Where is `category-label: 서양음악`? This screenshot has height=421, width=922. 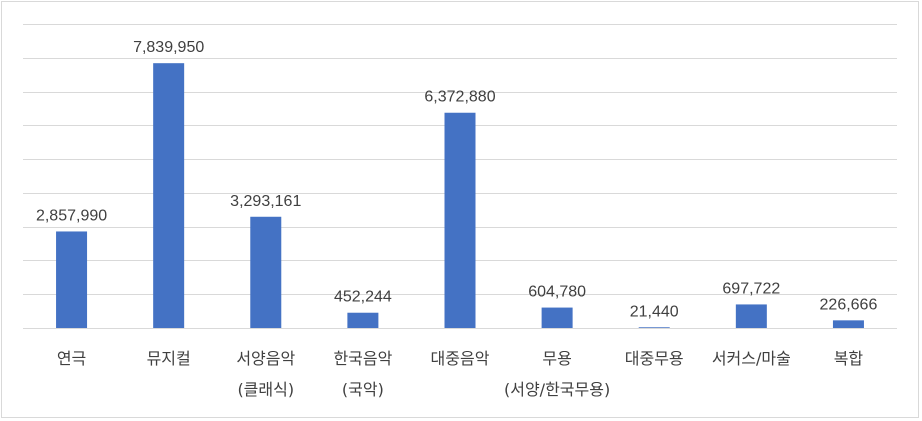
category-label: 서양음악 is located at coordinates (265, 358).